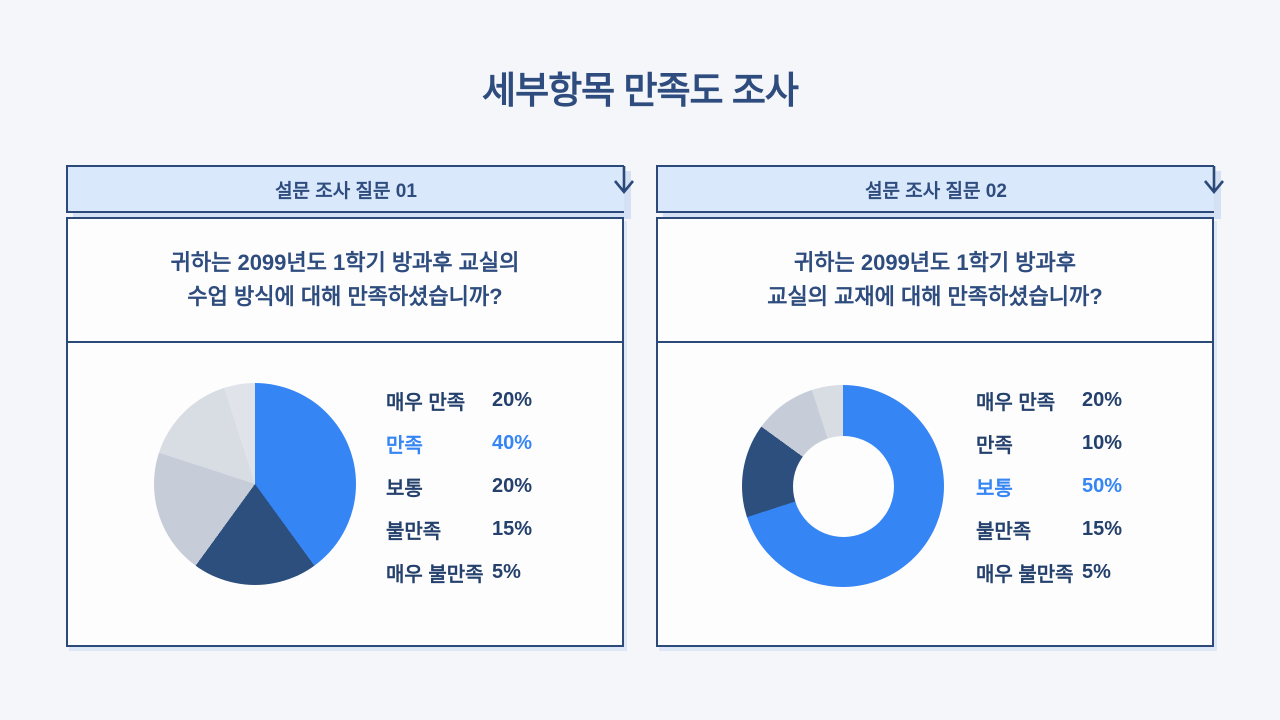 The image size is (1280, 720). I want to click on panel1-legend: 매우 만족 20% 만족 40% 보통 20% 불만족 15% 매우 불만족, so click(496, 486).